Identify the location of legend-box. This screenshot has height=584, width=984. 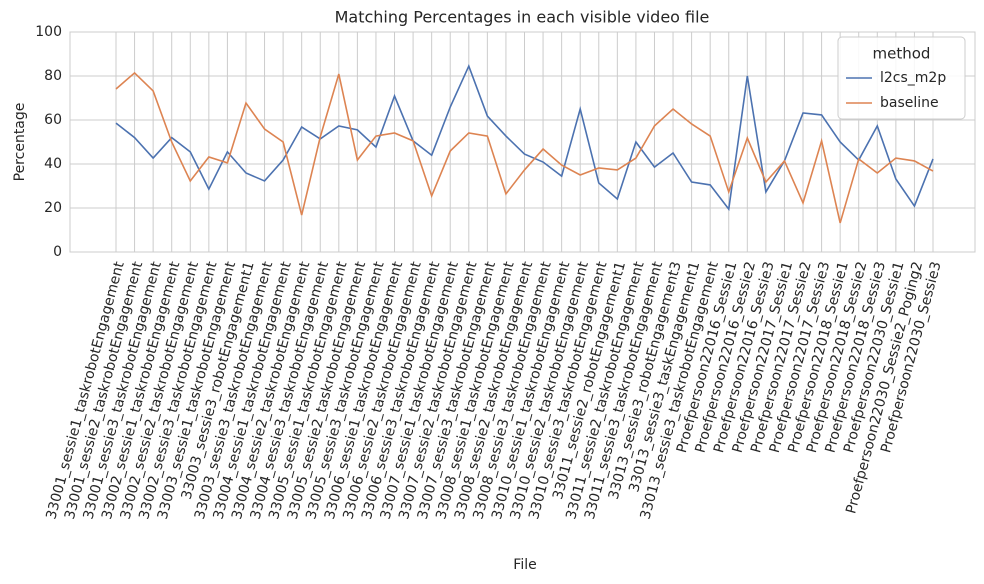
(901, 78).